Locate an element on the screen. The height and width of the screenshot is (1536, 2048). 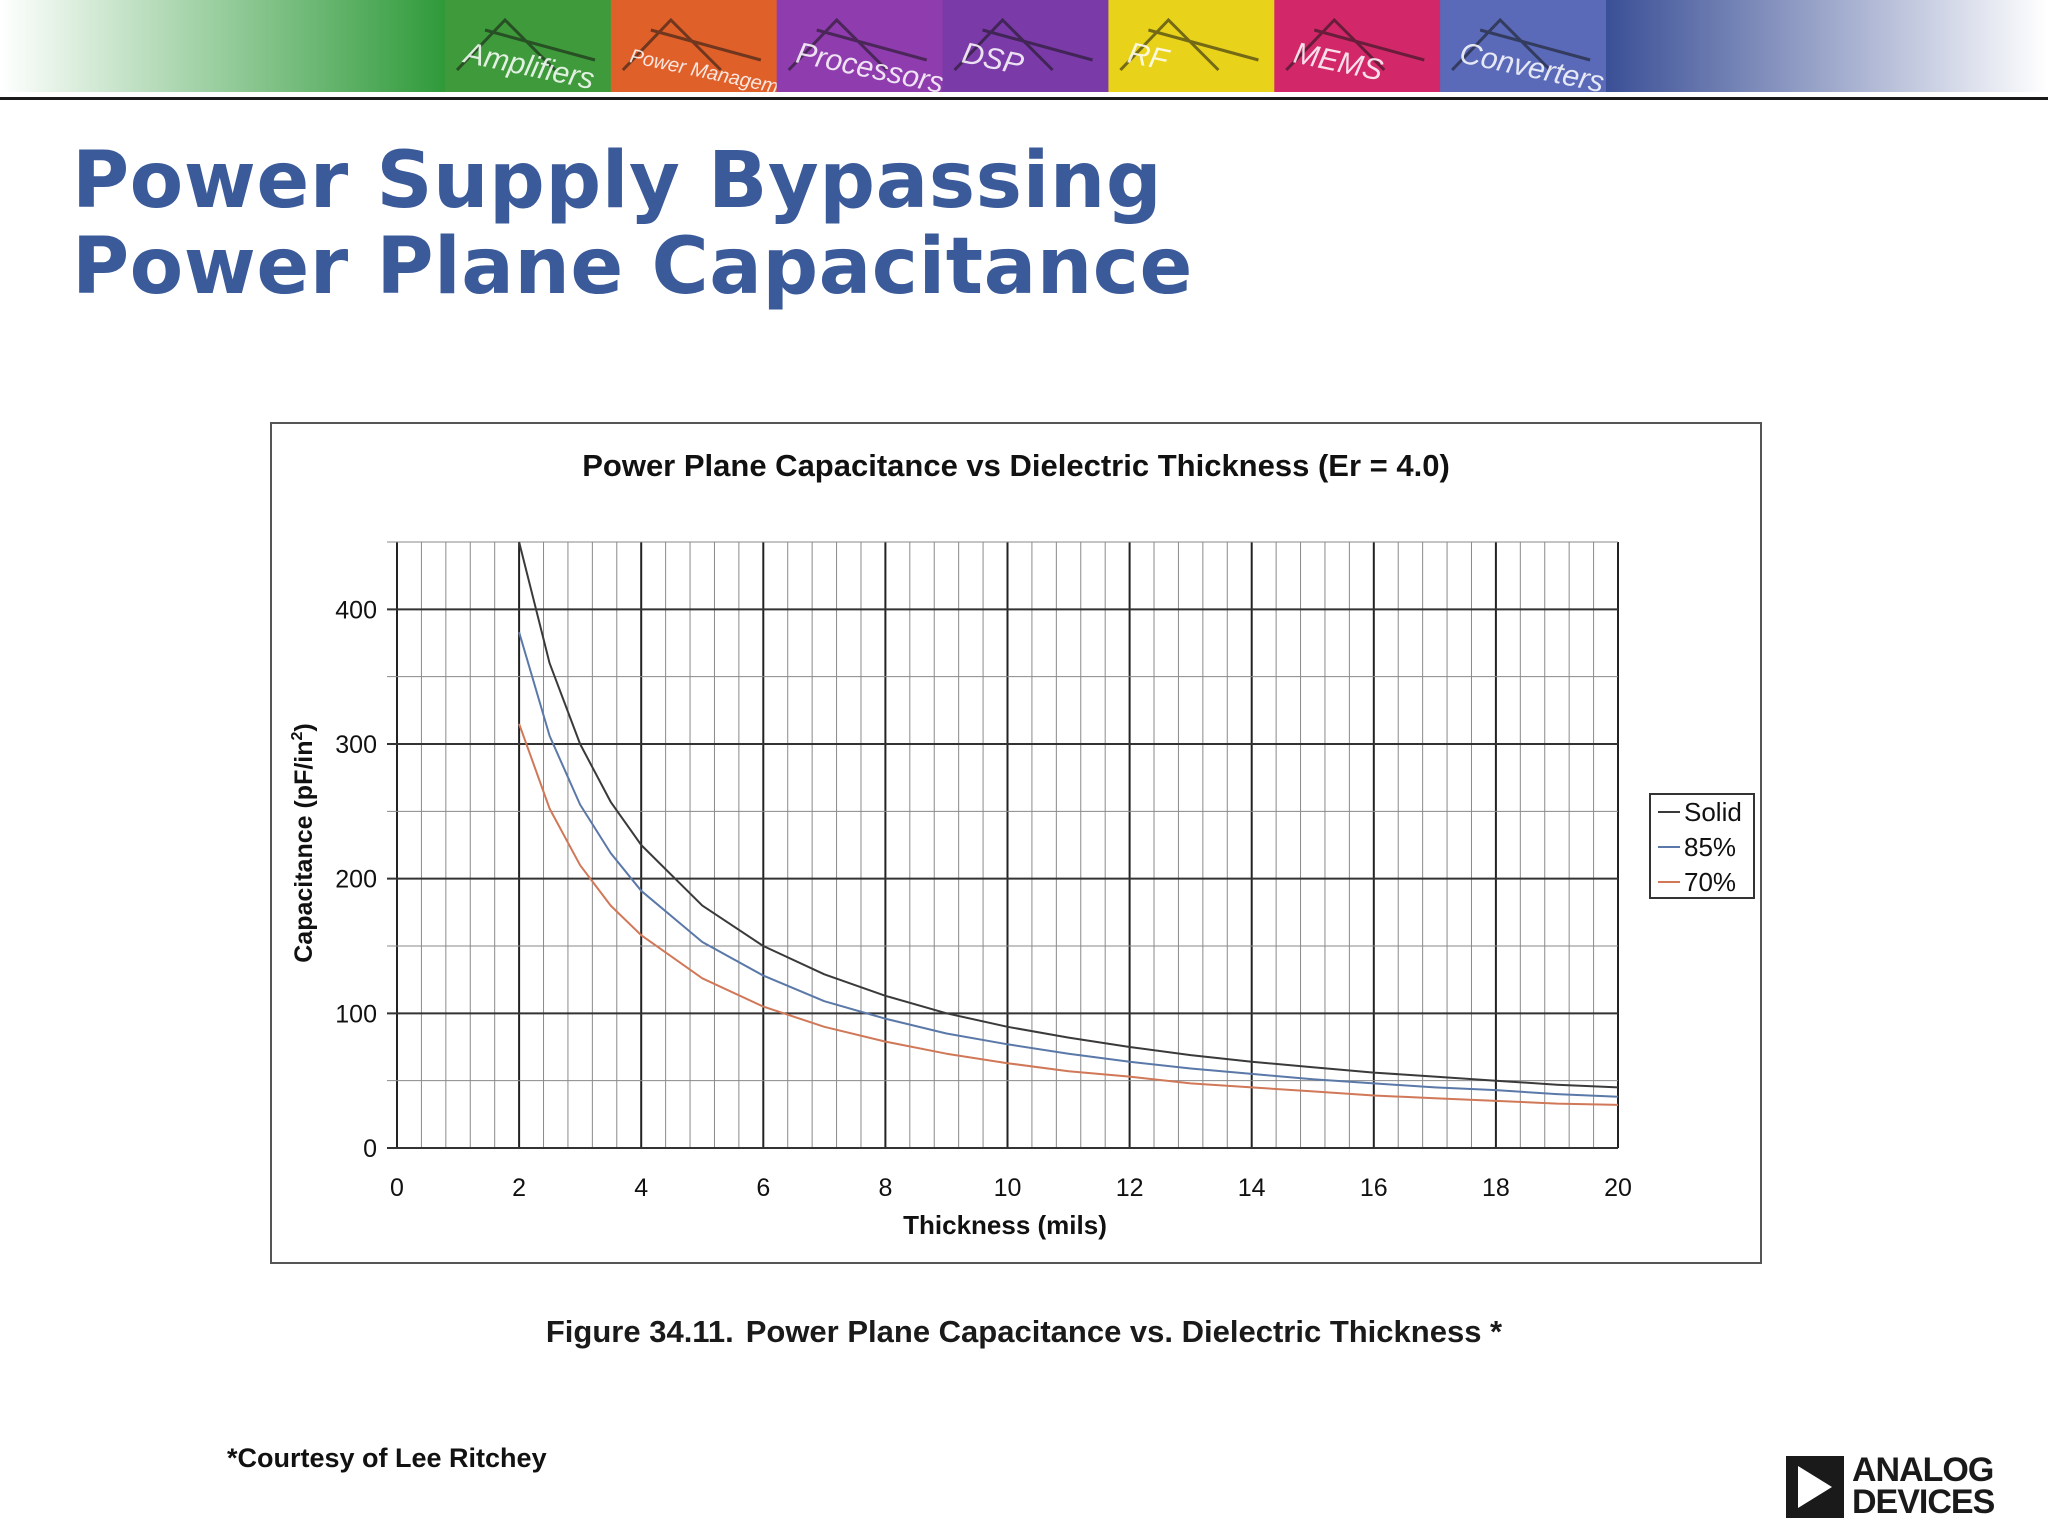
y-tick-label: 300 is located at coordinates (356, 745).